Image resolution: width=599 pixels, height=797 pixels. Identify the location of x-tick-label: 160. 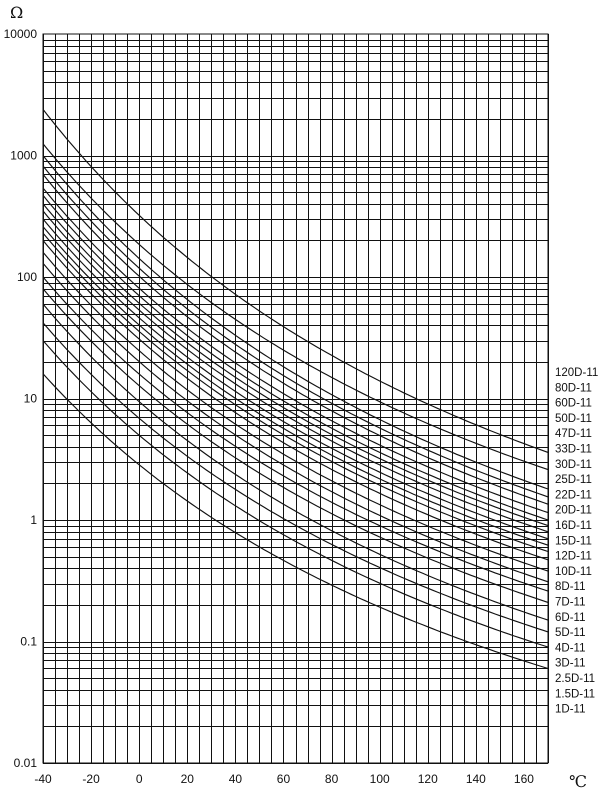
(524, 779).